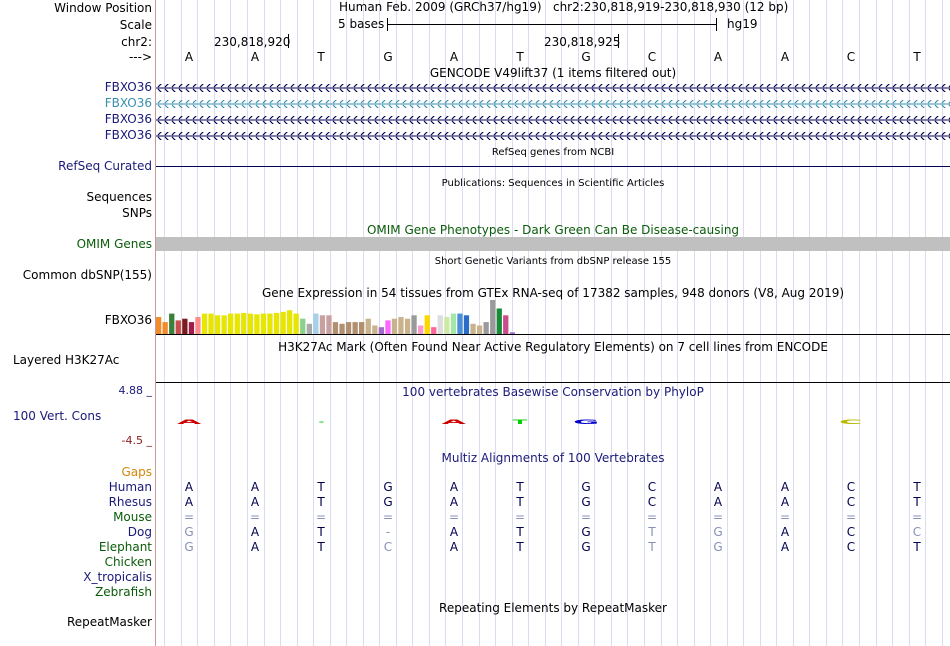  Describe the element at coordinates (553, 152) in the screenshot. I see `refseq-track-title: RefSeq genes from NCBI` at that location.